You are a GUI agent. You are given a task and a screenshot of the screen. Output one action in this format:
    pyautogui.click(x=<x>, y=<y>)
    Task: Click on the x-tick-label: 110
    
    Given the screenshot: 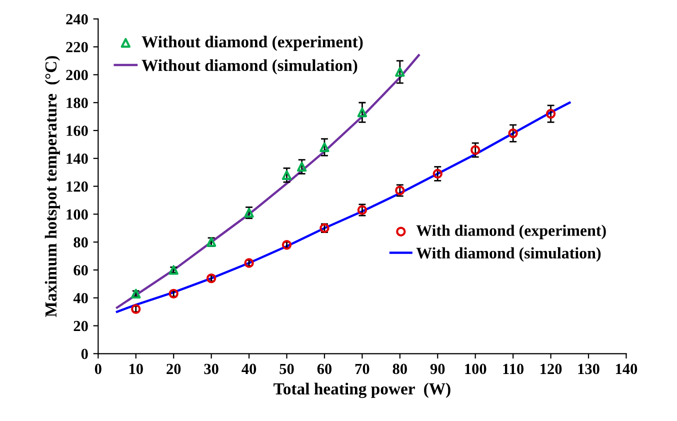 What is the action you would take?
    pyautogui.click(x=513, y=369)
    